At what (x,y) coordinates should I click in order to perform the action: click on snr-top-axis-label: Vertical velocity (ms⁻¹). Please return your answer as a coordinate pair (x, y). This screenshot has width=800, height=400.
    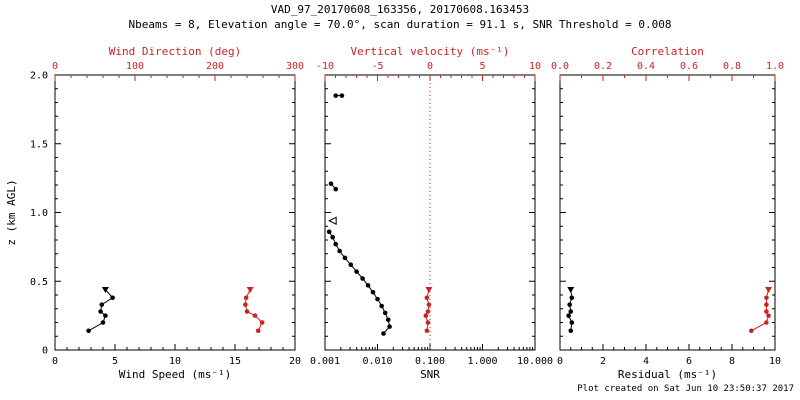
    Looking at the image, I should click on (430, 51).